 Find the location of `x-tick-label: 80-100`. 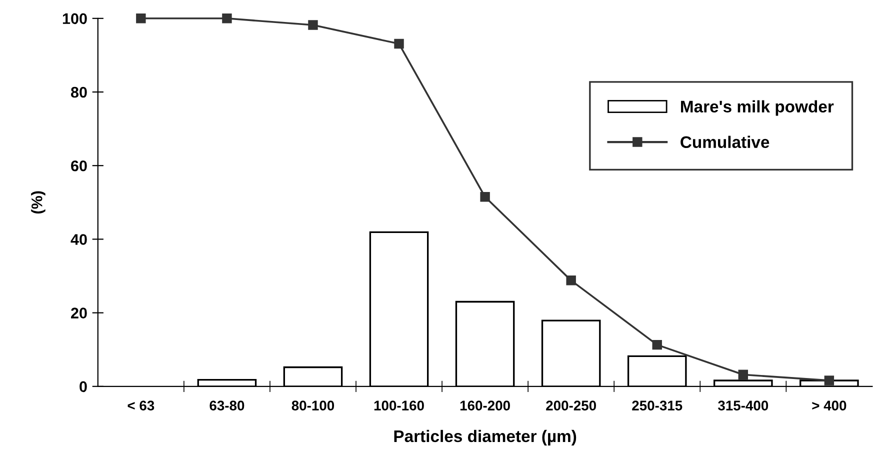

x-tick-label: 80-100 is located at coordinates (313, 405).